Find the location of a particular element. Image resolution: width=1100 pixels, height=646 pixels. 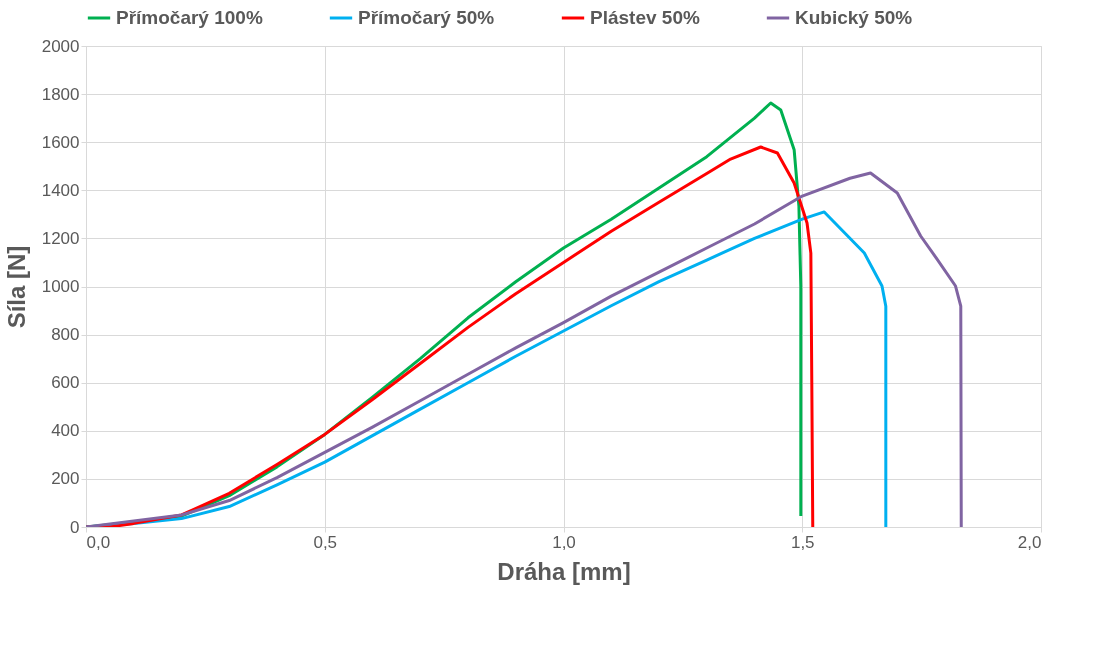

legend-label: Plástev 50% is located at coordinates (645, 17).